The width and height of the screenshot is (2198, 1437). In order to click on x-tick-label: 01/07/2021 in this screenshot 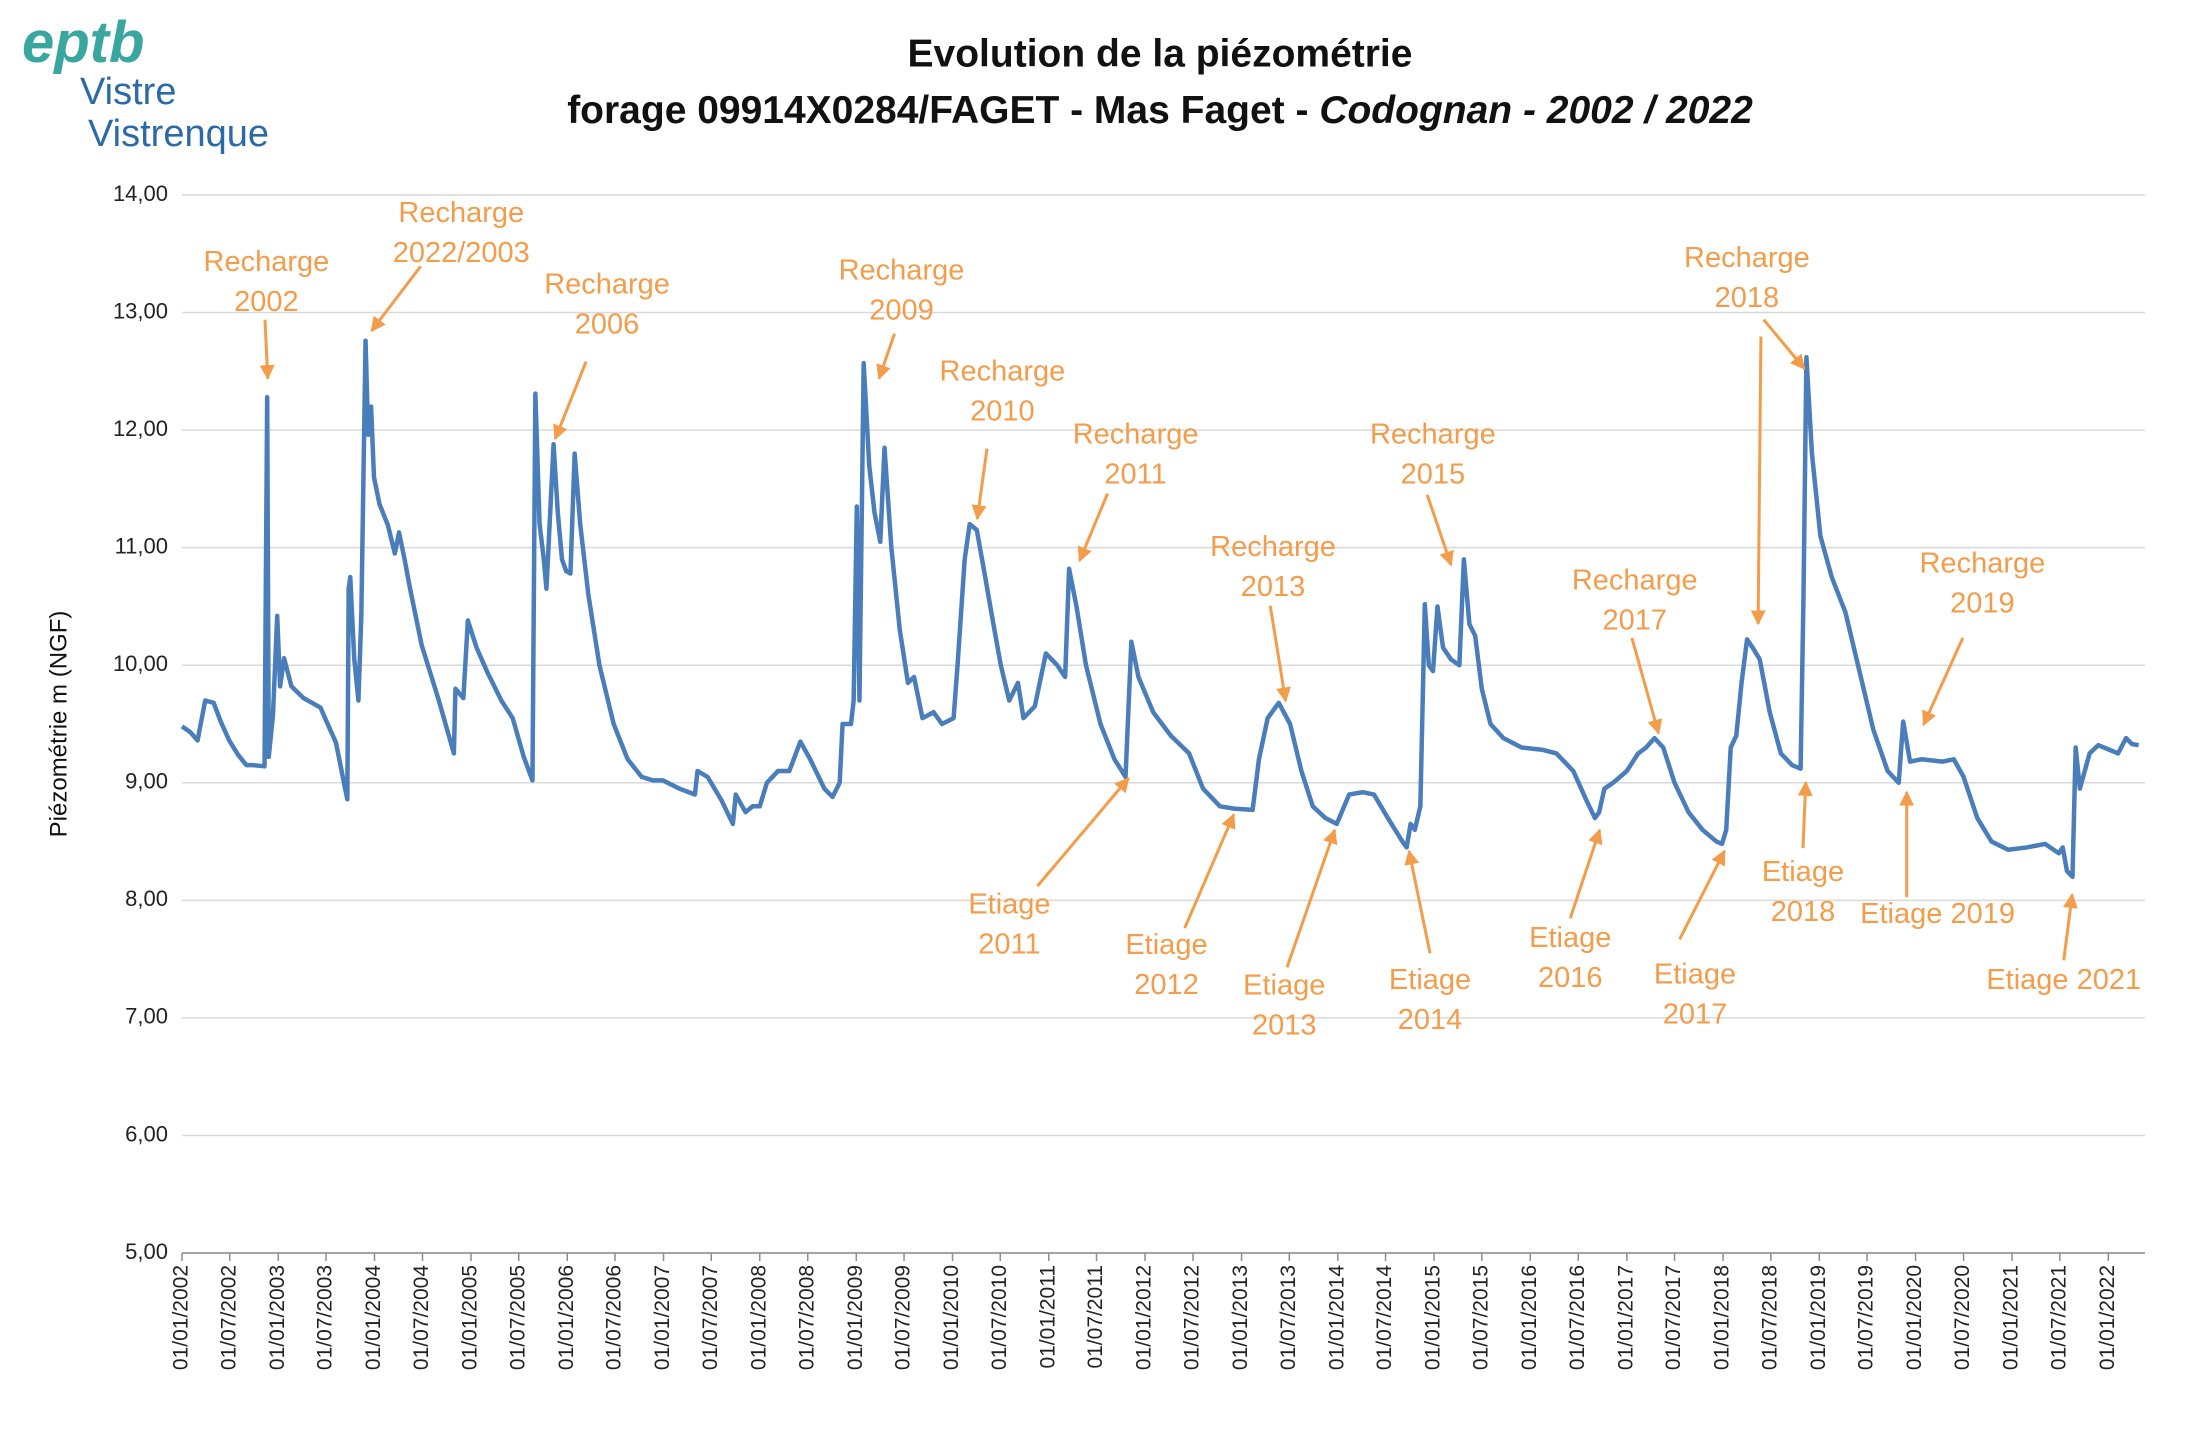, I will do `click(2058, 1317)`.